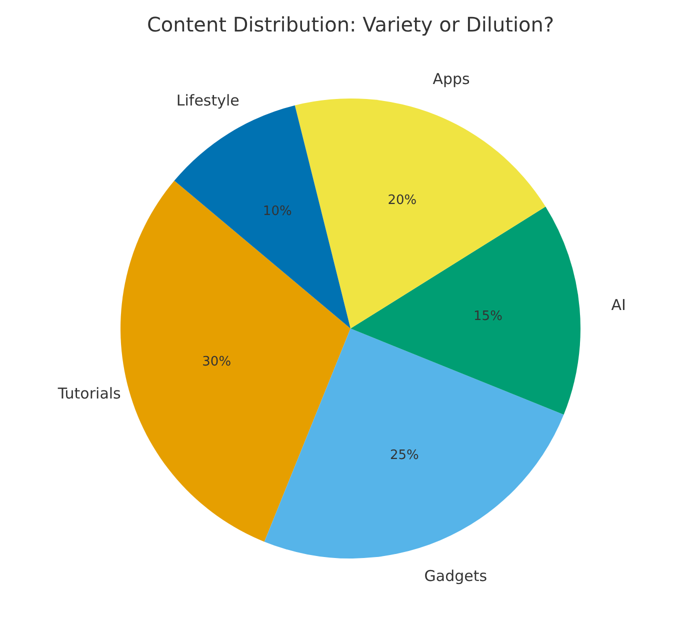 The height and width of the screenshot is (628, 700). Describe the element at coordinates (451, 79) in the screenshot. I see `slice-label: Apps` at that location.